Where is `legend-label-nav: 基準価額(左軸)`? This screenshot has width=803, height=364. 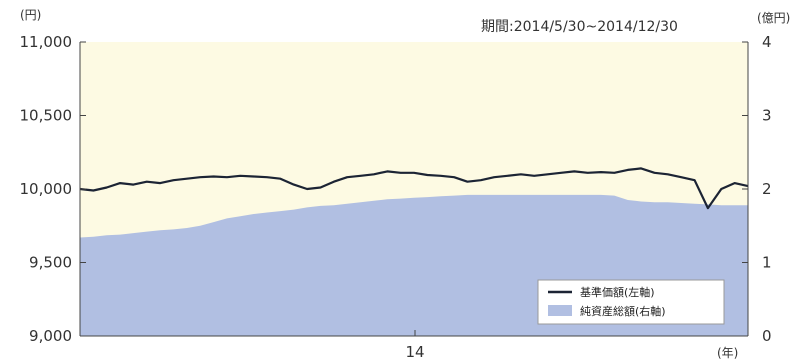
legend-label-nav: 基準価額(左軸) is located at coordinates (617, 292).